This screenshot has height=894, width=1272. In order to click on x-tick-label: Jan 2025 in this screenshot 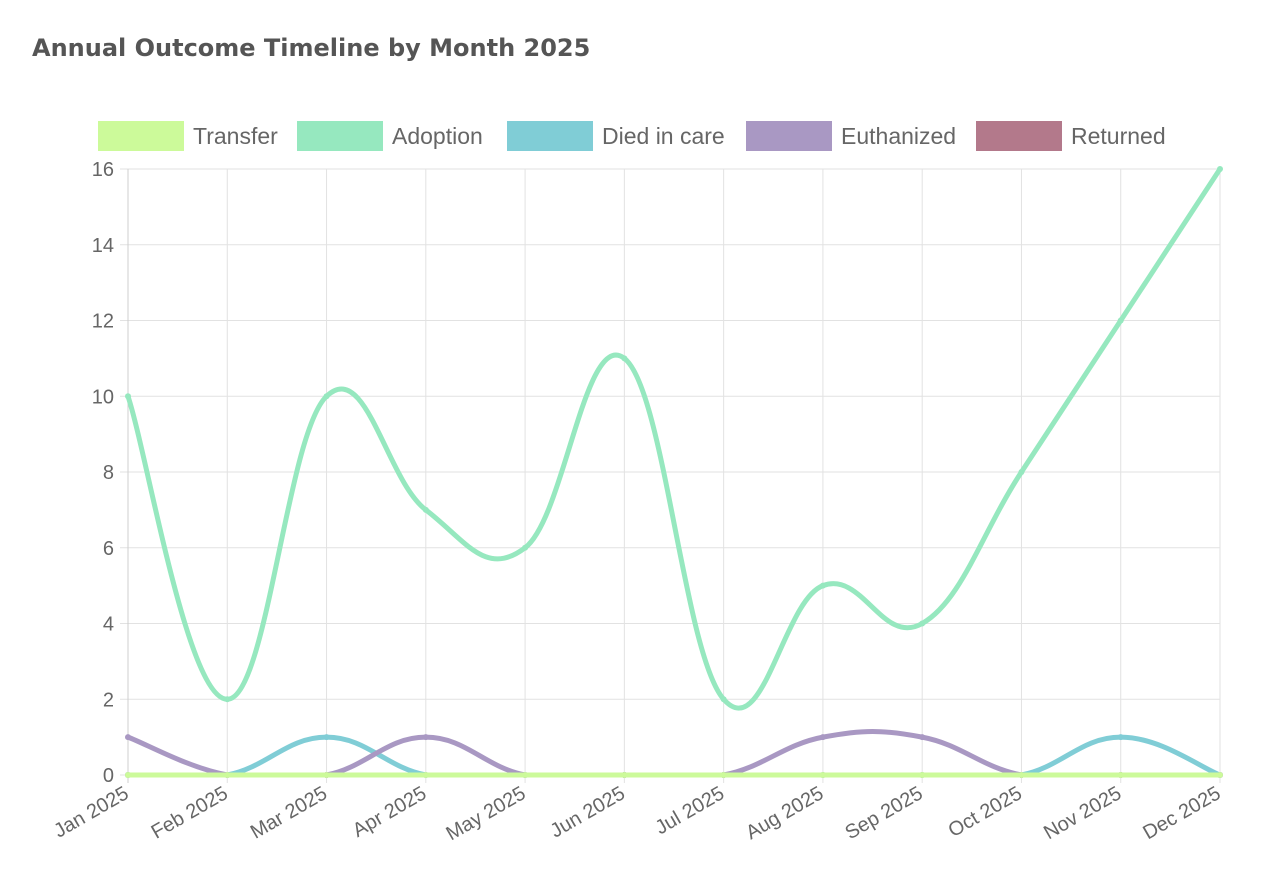, I will do `click(91, 812)`.